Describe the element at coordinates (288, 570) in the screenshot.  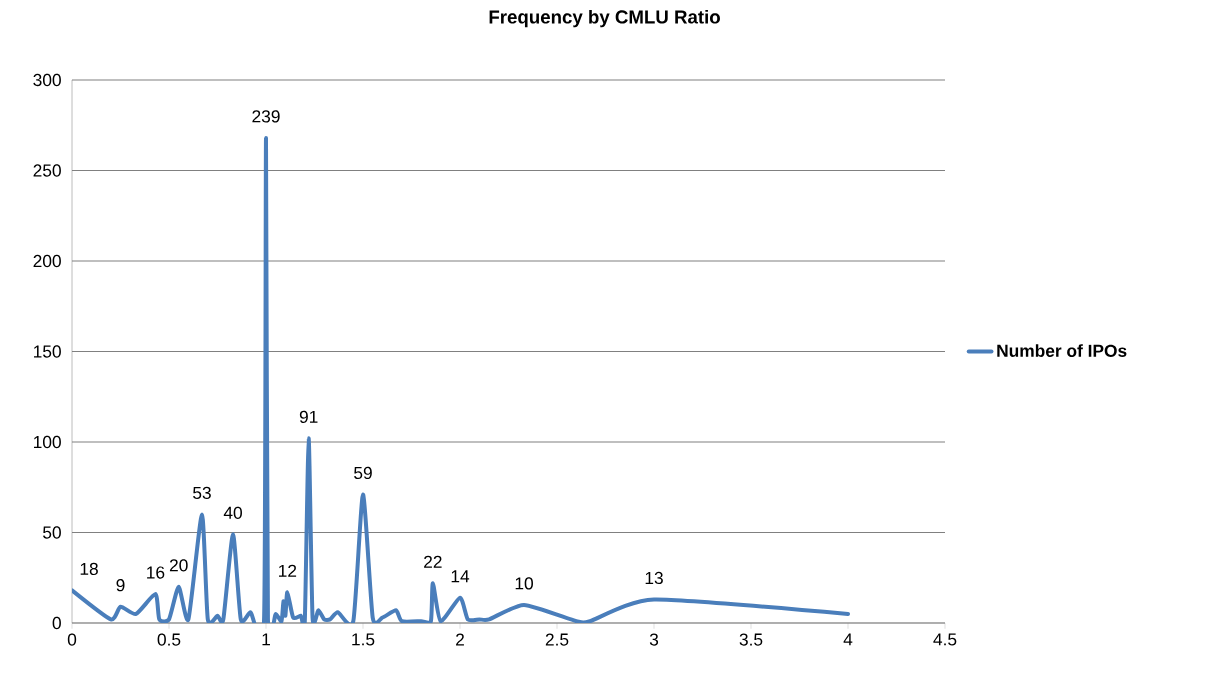
I see `annotation: 12` at that location.